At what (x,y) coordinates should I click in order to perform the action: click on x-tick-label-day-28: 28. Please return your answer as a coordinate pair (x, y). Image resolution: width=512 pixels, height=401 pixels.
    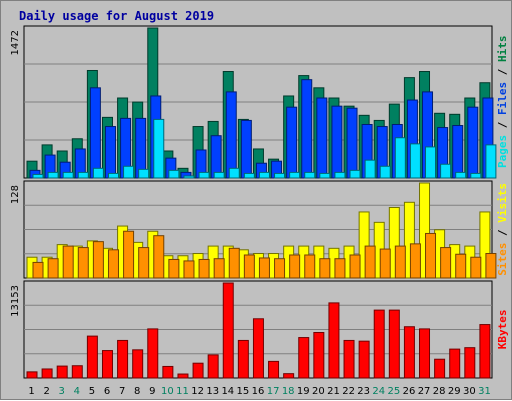
    Looking at the image, I should click on (439, 391).